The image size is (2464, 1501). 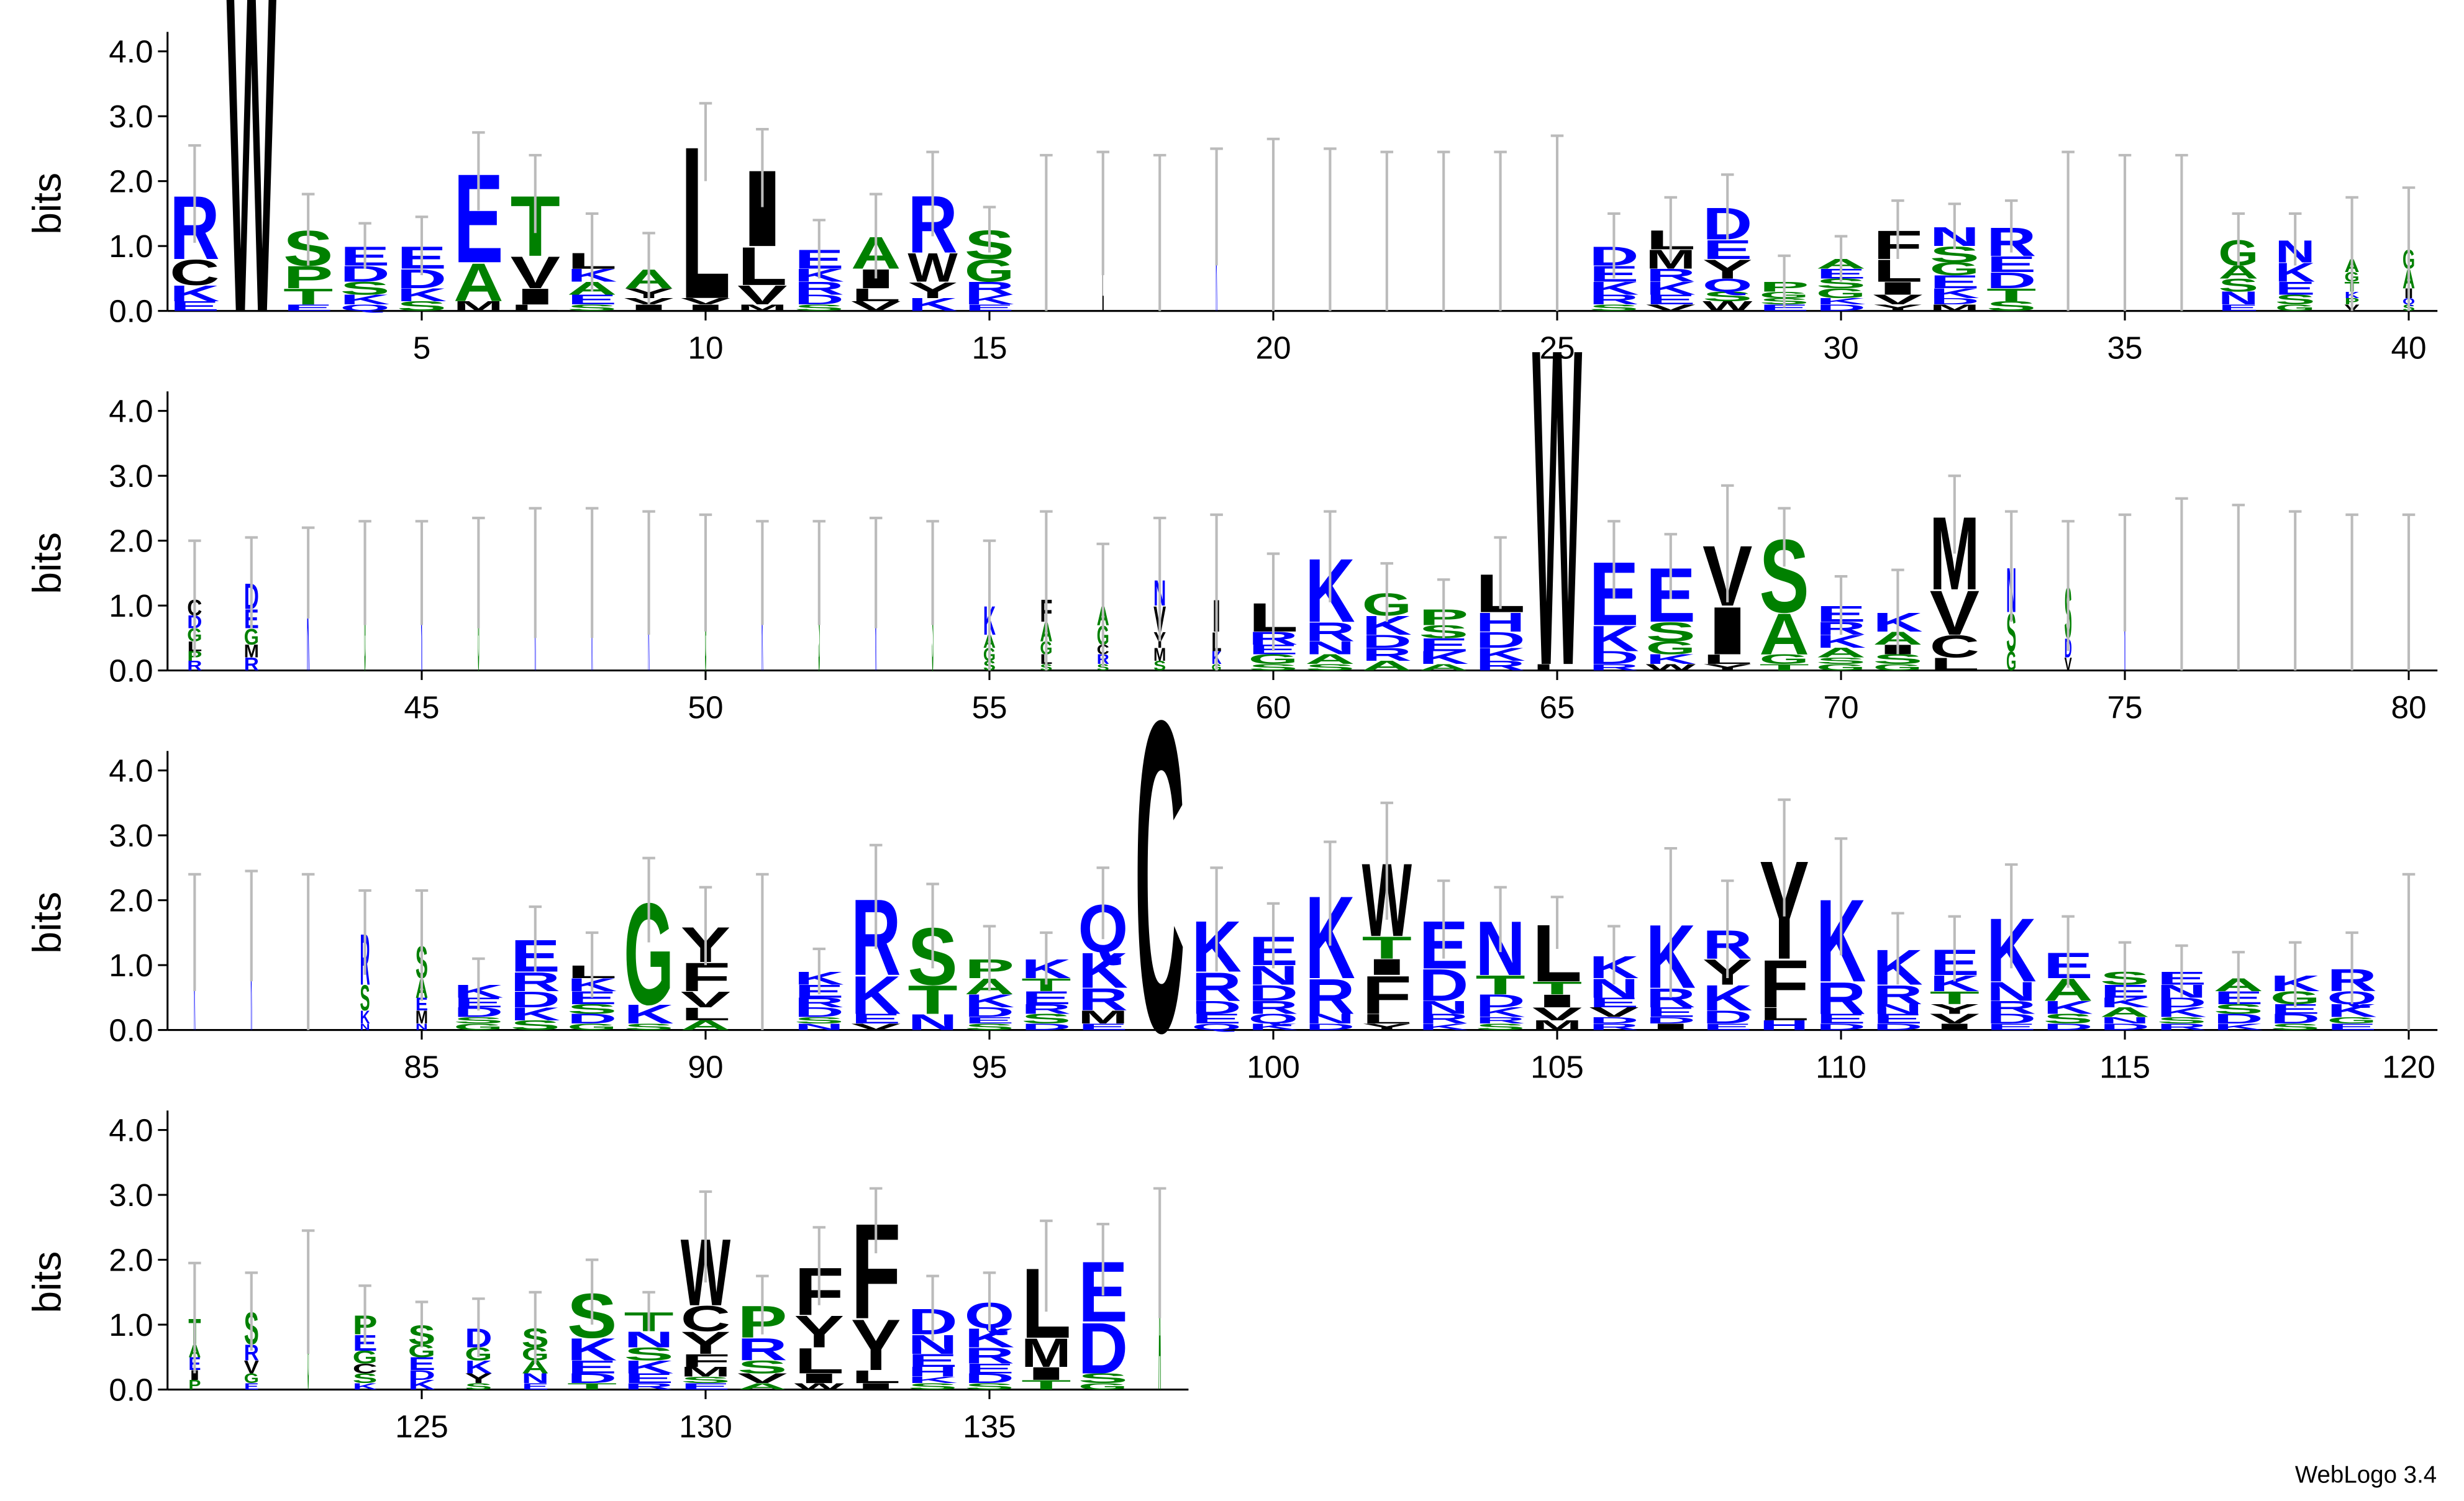 I want to click on x-tick-label: 130, so click(x=705, y=1426).